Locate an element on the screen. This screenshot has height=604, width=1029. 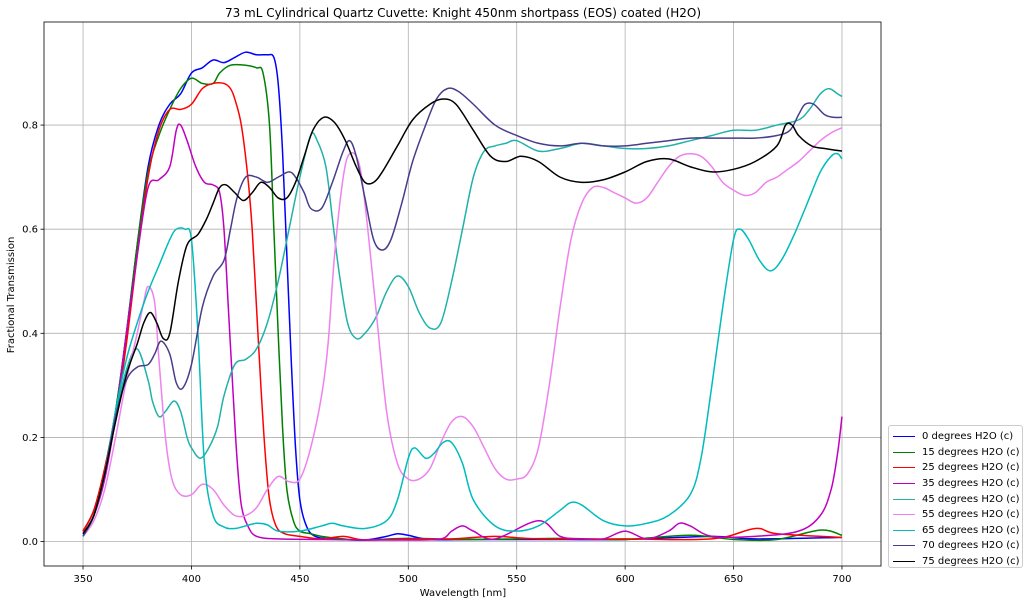
legend-entry: 45 degrees H2O (c) is located at coordinates (957, 499).